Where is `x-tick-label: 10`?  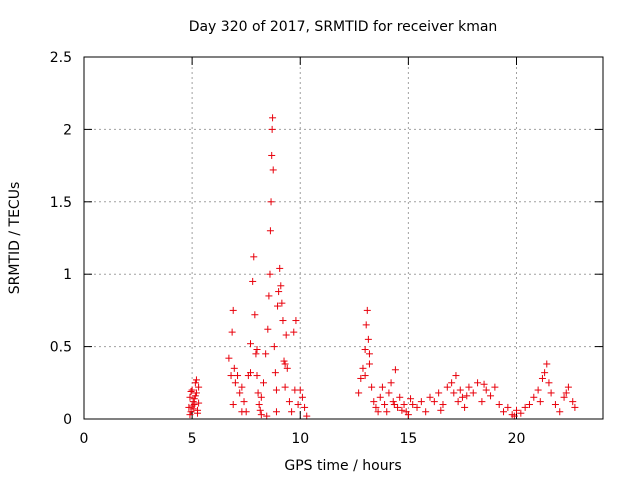
x-tick-label: 10 is located at coordinates (300, 439).